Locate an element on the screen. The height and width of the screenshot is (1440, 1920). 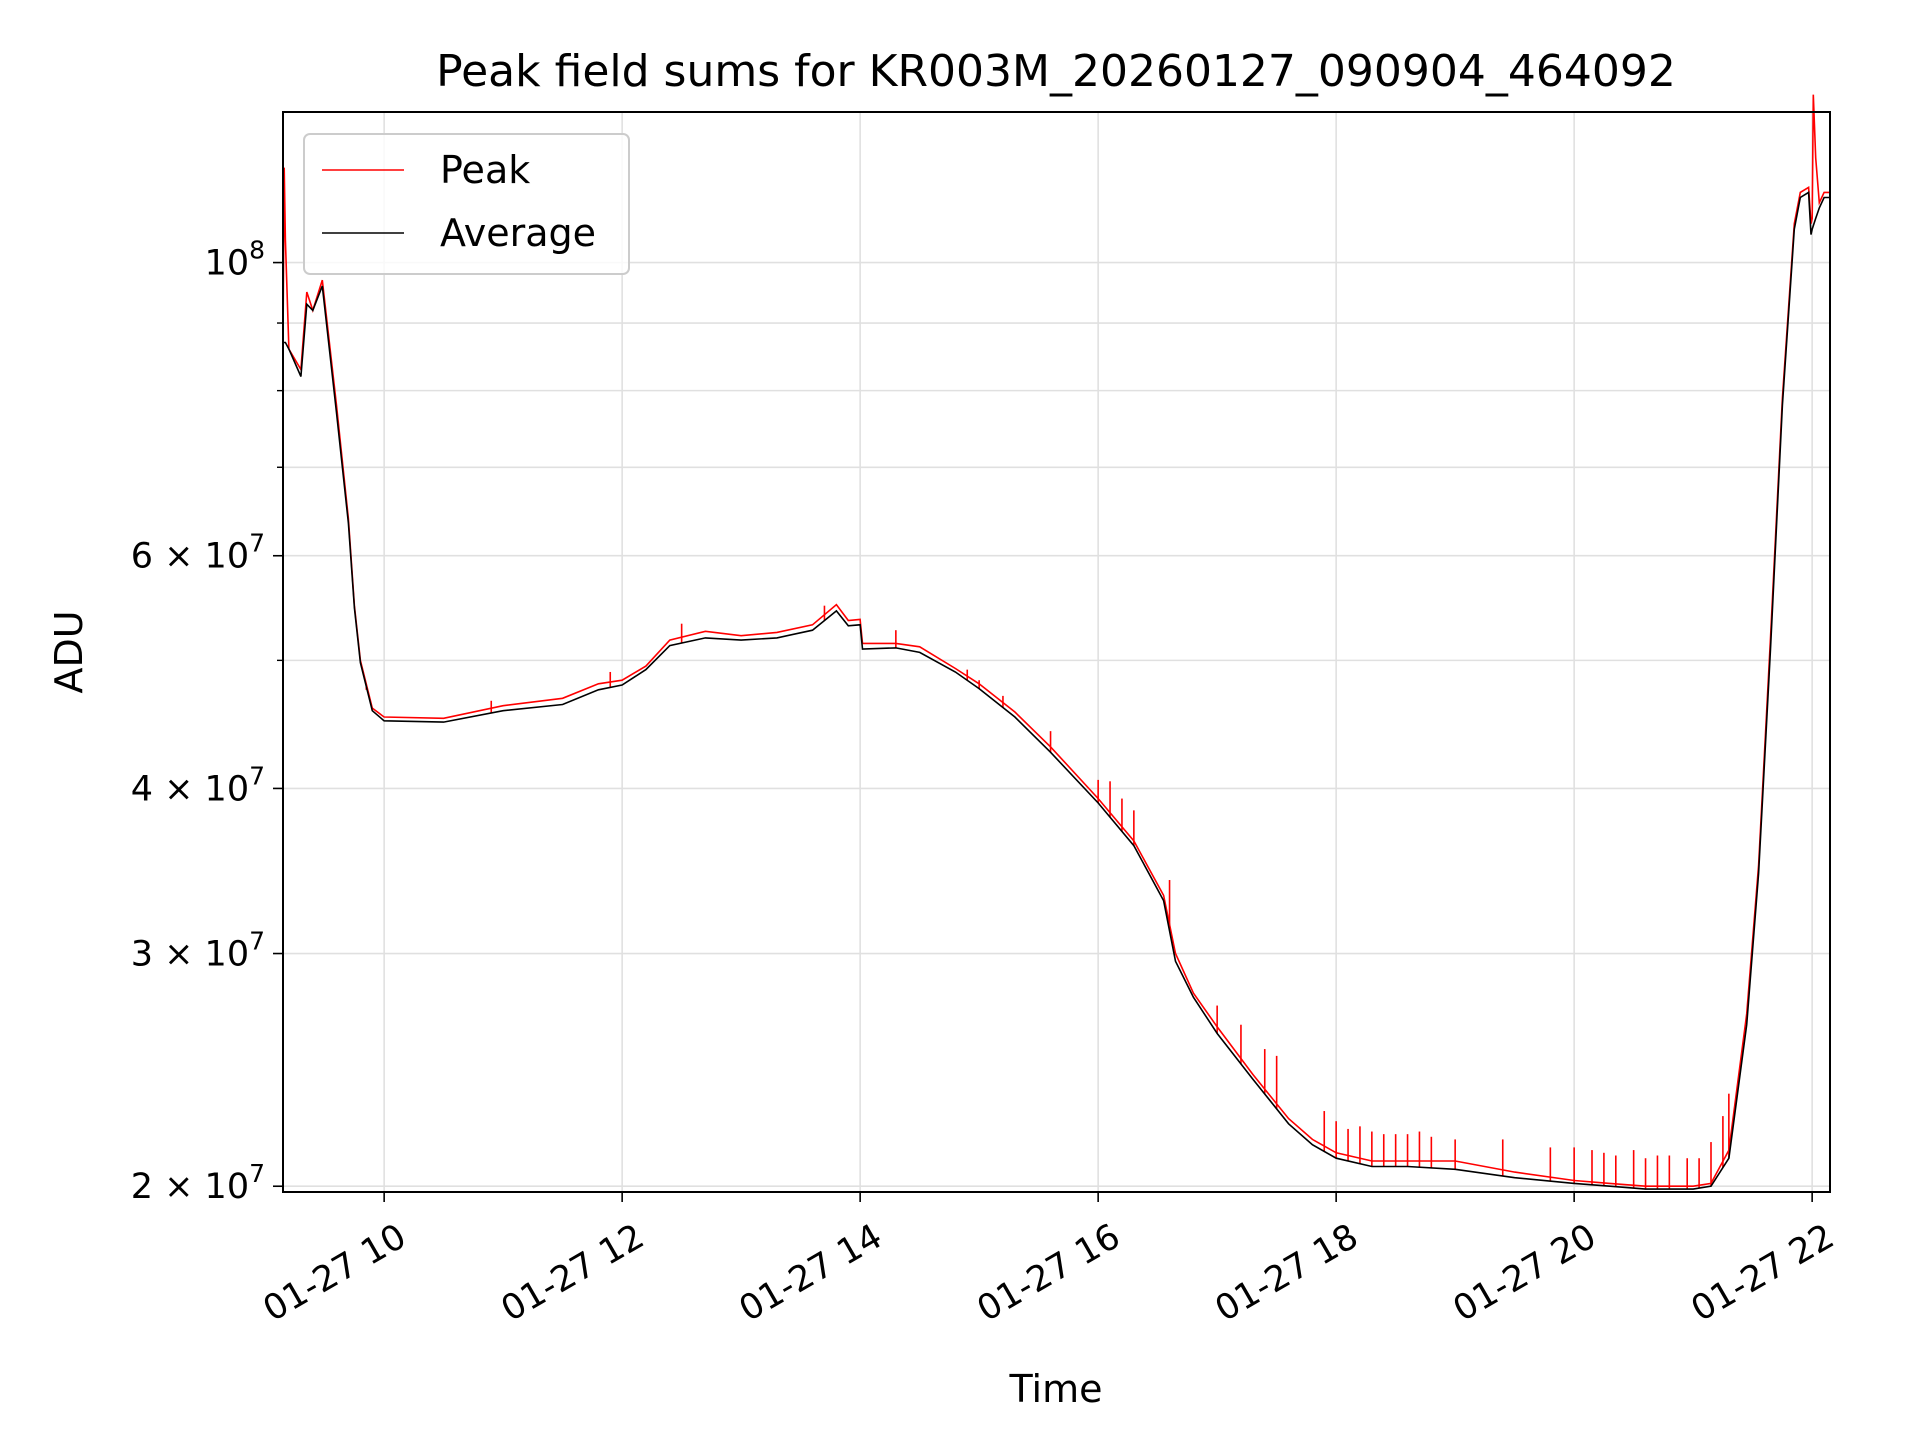
legend: Peak Average is located at coordinates (466, 204).